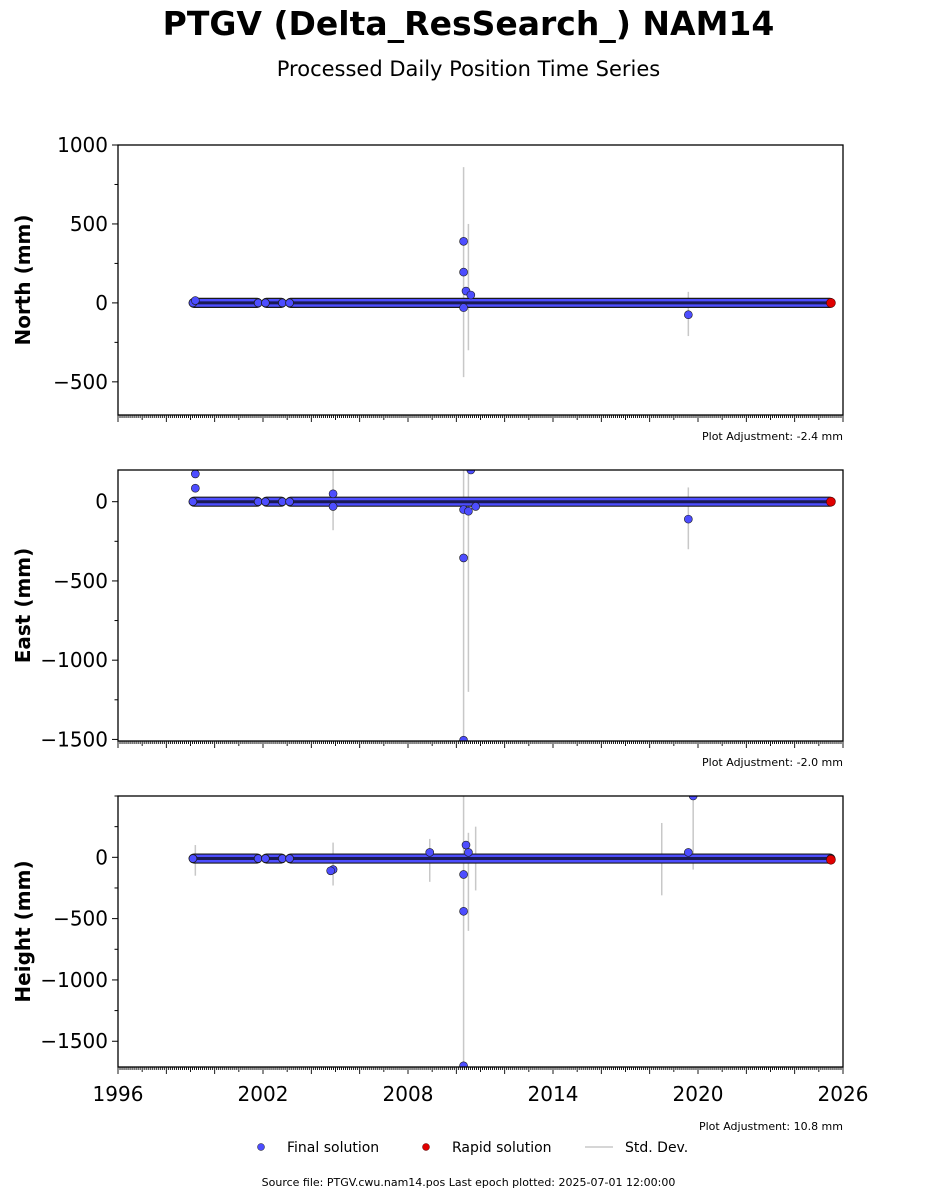 This screenshot has width=937, height=1200. What do you see at coordinates (23, 606) in the screenshot?
I see `y-axis-label: East (mm)` at bounding box center [23, 606].